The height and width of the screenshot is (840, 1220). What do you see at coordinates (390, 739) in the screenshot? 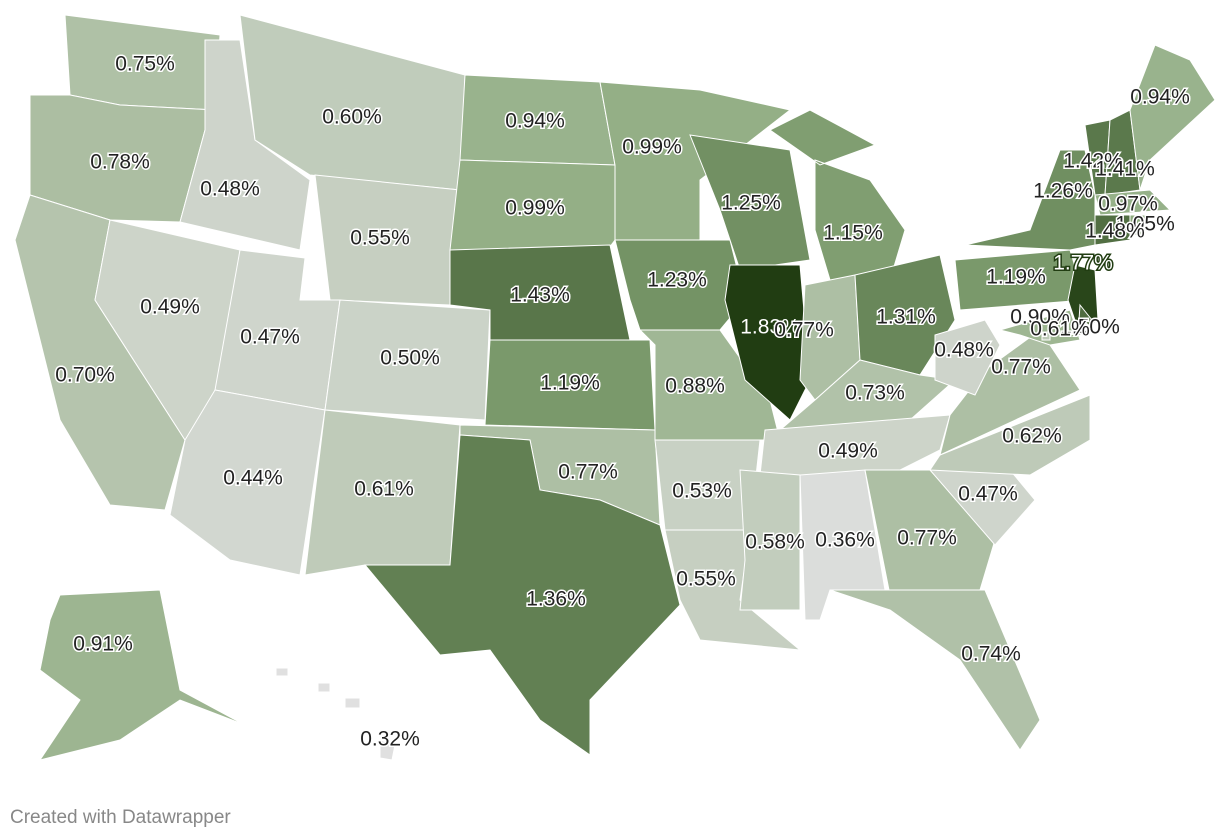
I see `value-label: 0.32%` at bounding box center [390, 739].